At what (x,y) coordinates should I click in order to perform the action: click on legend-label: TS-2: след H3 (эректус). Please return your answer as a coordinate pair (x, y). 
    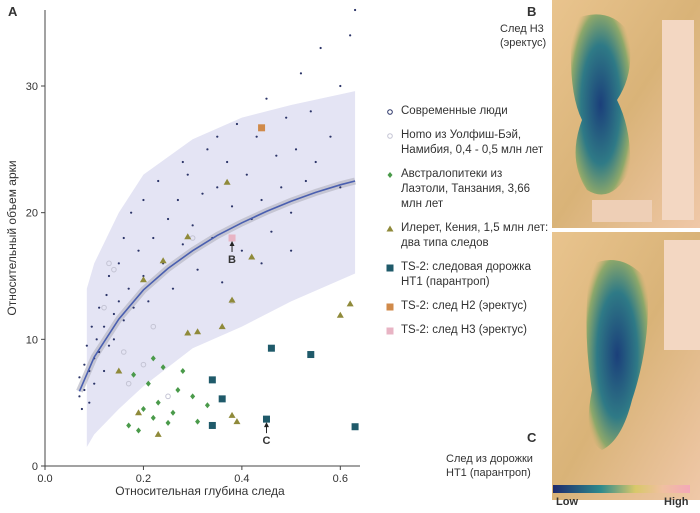
    Looking at the image, I should click on (464, 330).